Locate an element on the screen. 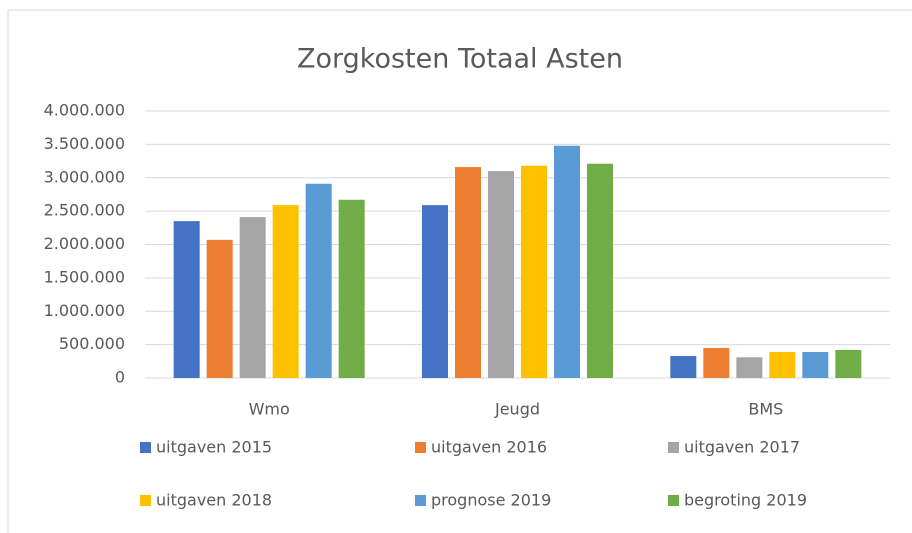 This screenshot has width=912, height=533. x-tick-label: BMS is located at coordinates (765, 409).